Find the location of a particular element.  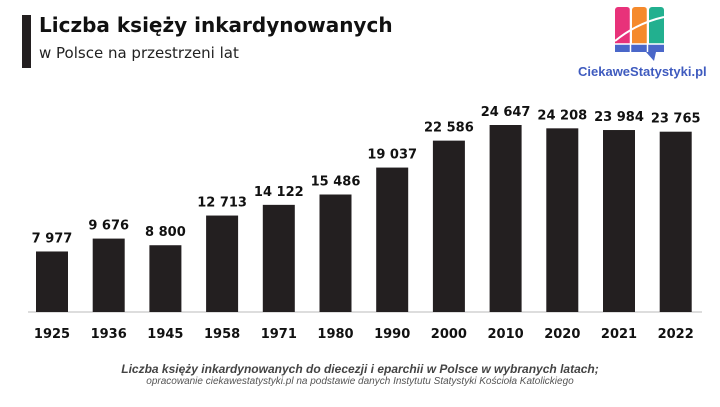

bar-1925 is located at coordinates (52, 281).